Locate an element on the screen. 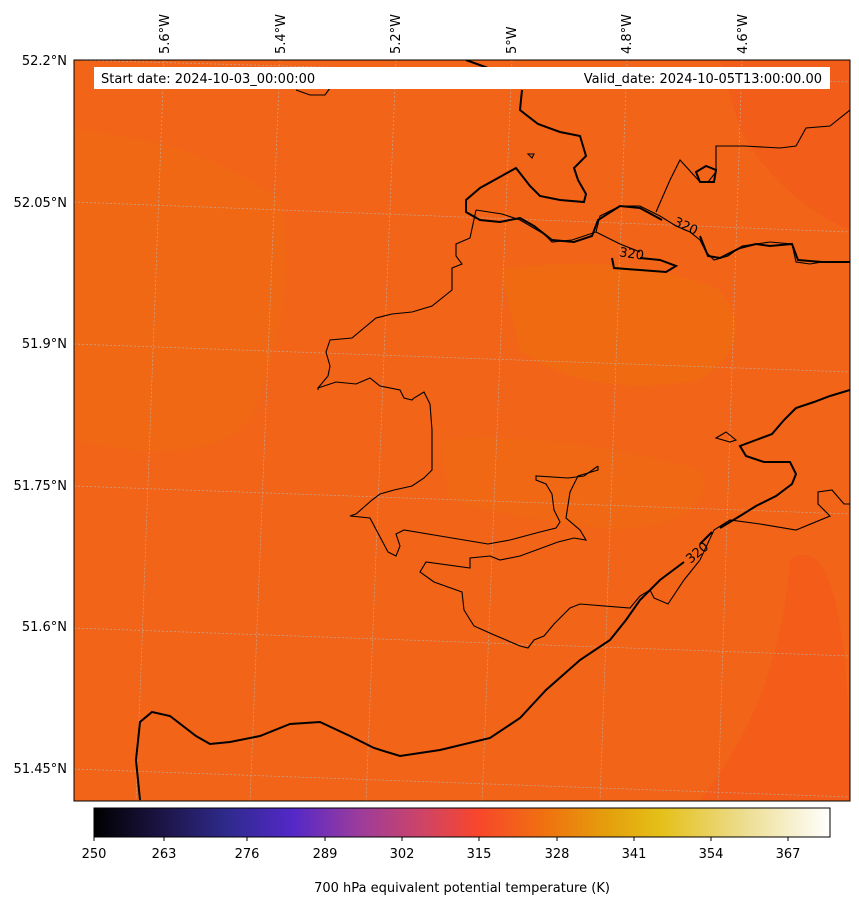 This screenshot has height=907, width=859. cool-patch-southeast is located at coordinates (775, 677).